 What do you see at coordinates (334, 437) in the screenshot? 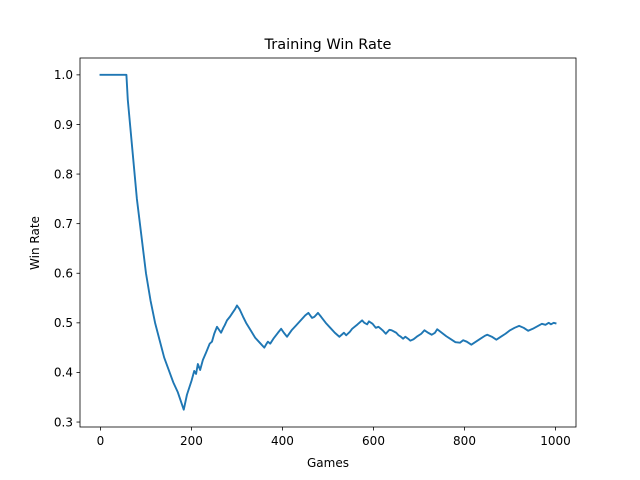
I see `x-axis: 0 200 400 600 800 1000` at bounding box center [334, 437].